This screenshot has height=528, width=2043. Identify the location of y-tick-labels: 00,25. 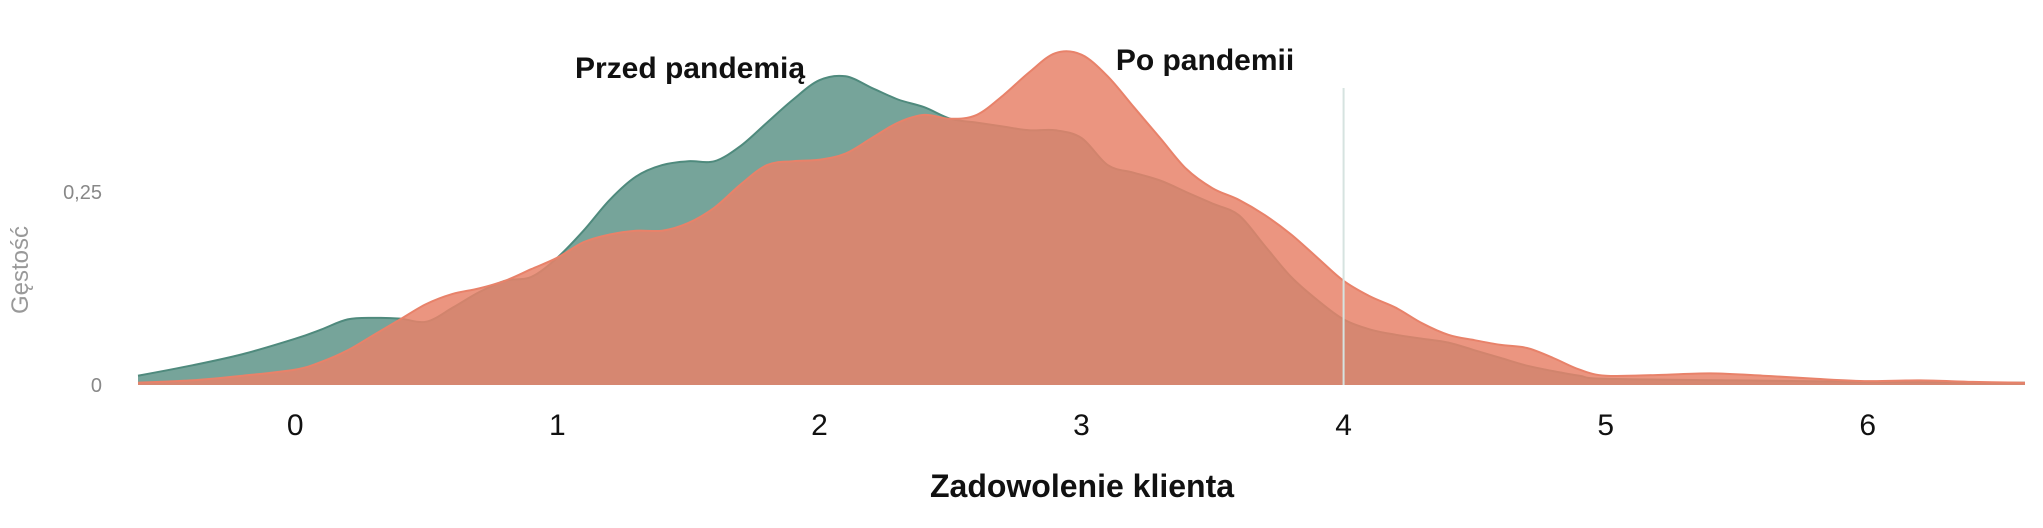
(82, 289).